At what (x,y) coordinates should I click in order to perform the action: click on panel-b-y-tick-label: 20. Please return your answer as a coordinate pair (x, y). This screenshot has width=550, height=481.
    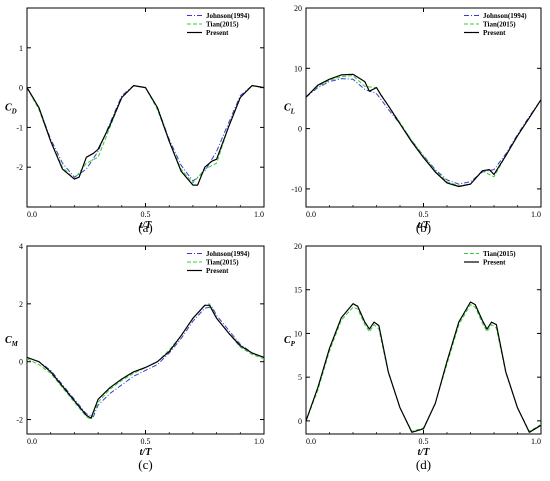
    Looking at the image, I should click on (298, 8).